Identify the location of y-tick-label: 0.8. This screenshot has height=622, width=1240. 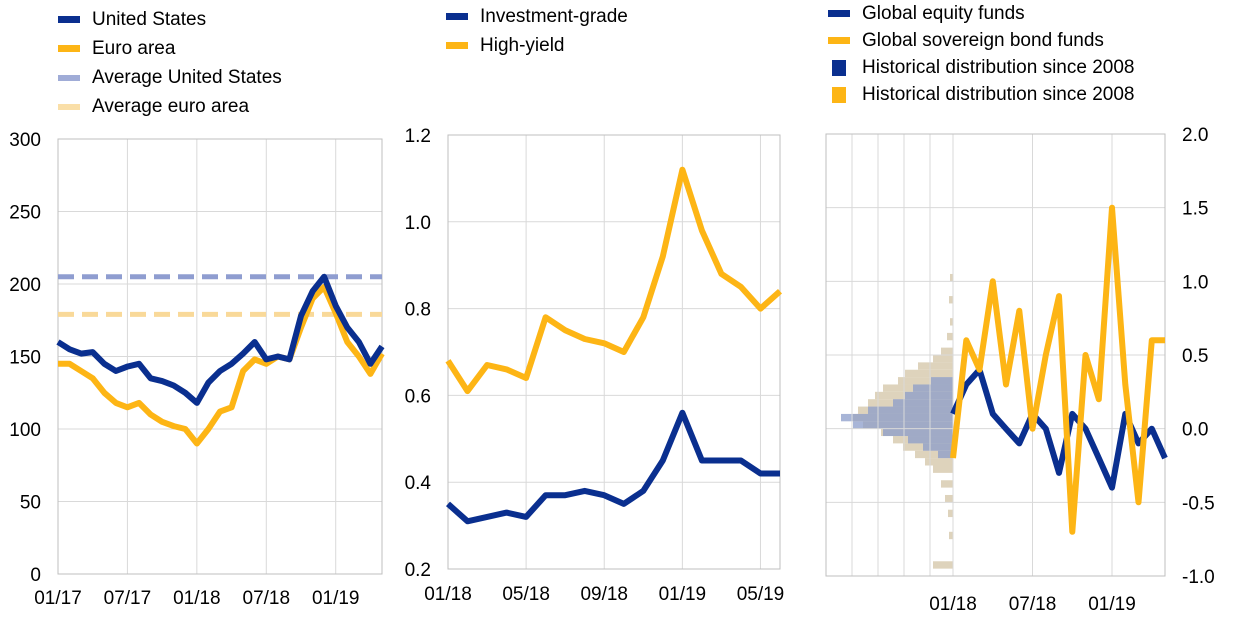
(418, 310).